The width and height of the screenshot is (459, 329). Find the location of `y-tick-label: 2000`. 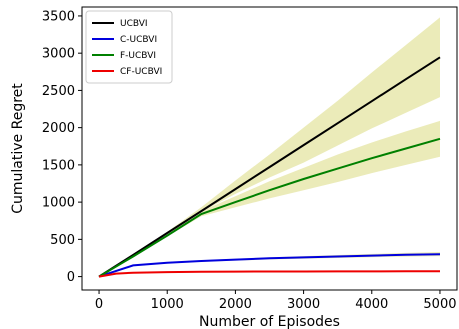

y-tick-label: 2000 is located at coordinates (58, 128).